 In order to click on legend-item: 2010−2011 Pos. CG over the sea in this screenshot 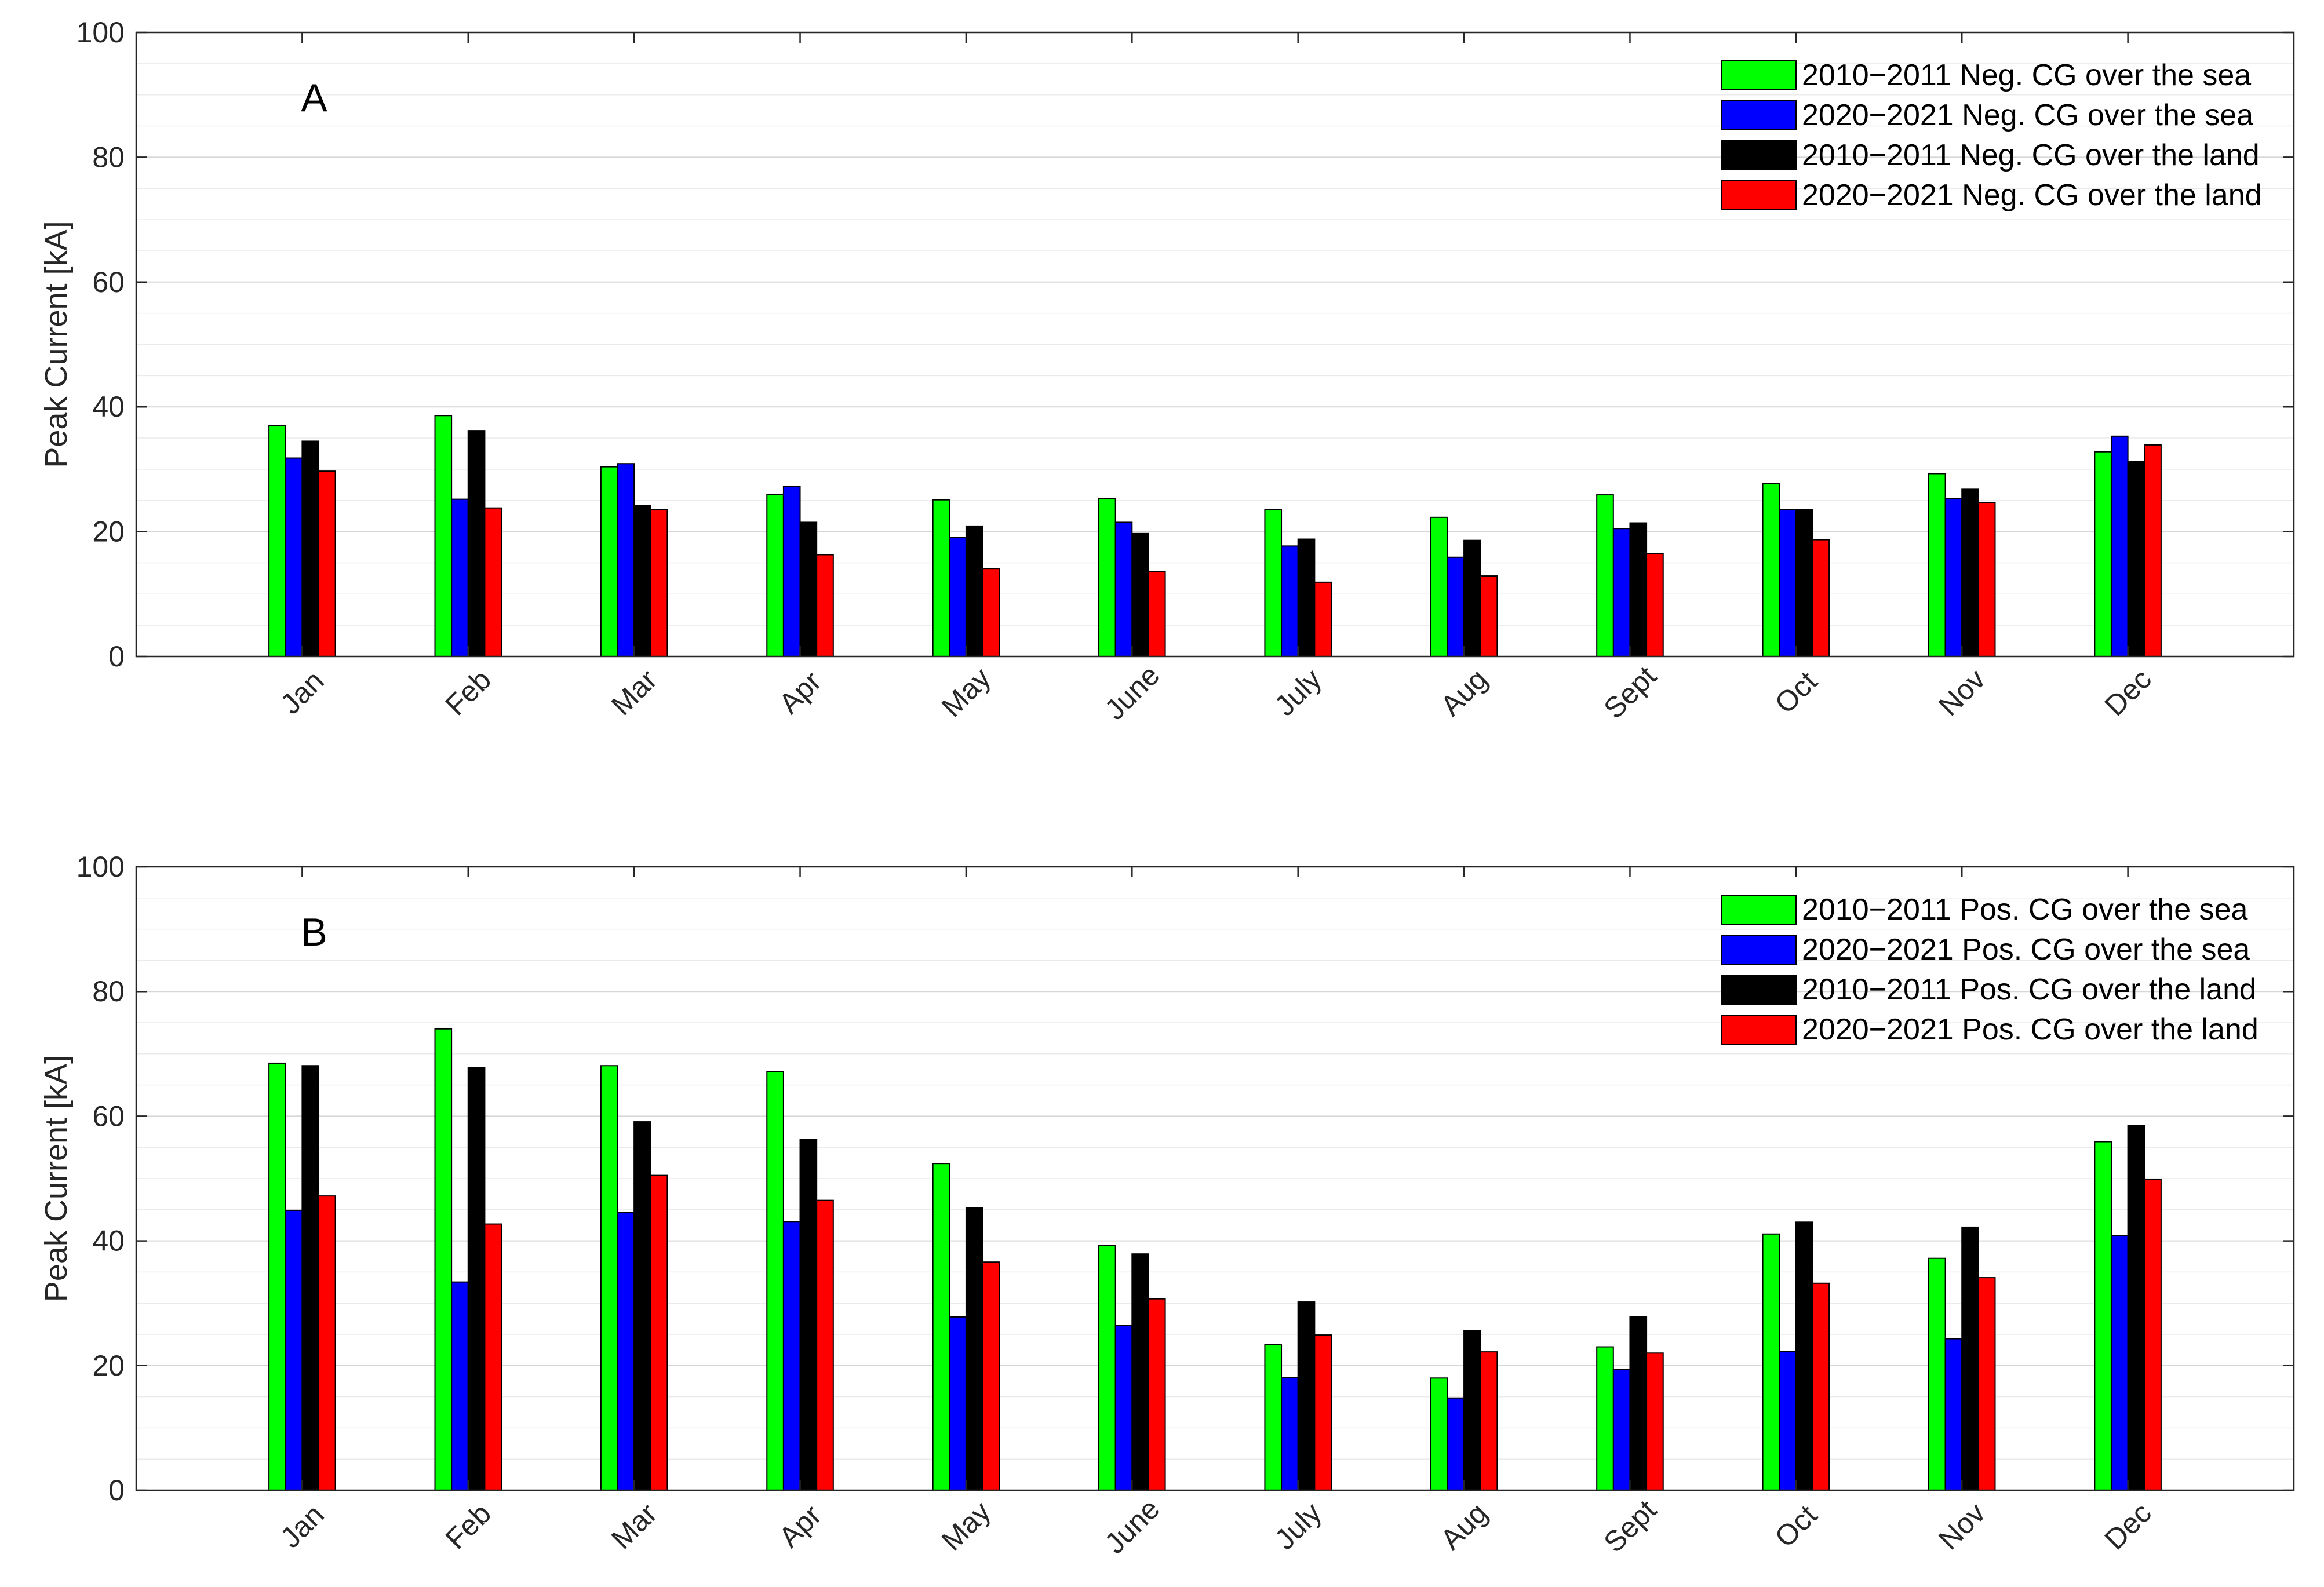, I will do `click(1985, 909)`.